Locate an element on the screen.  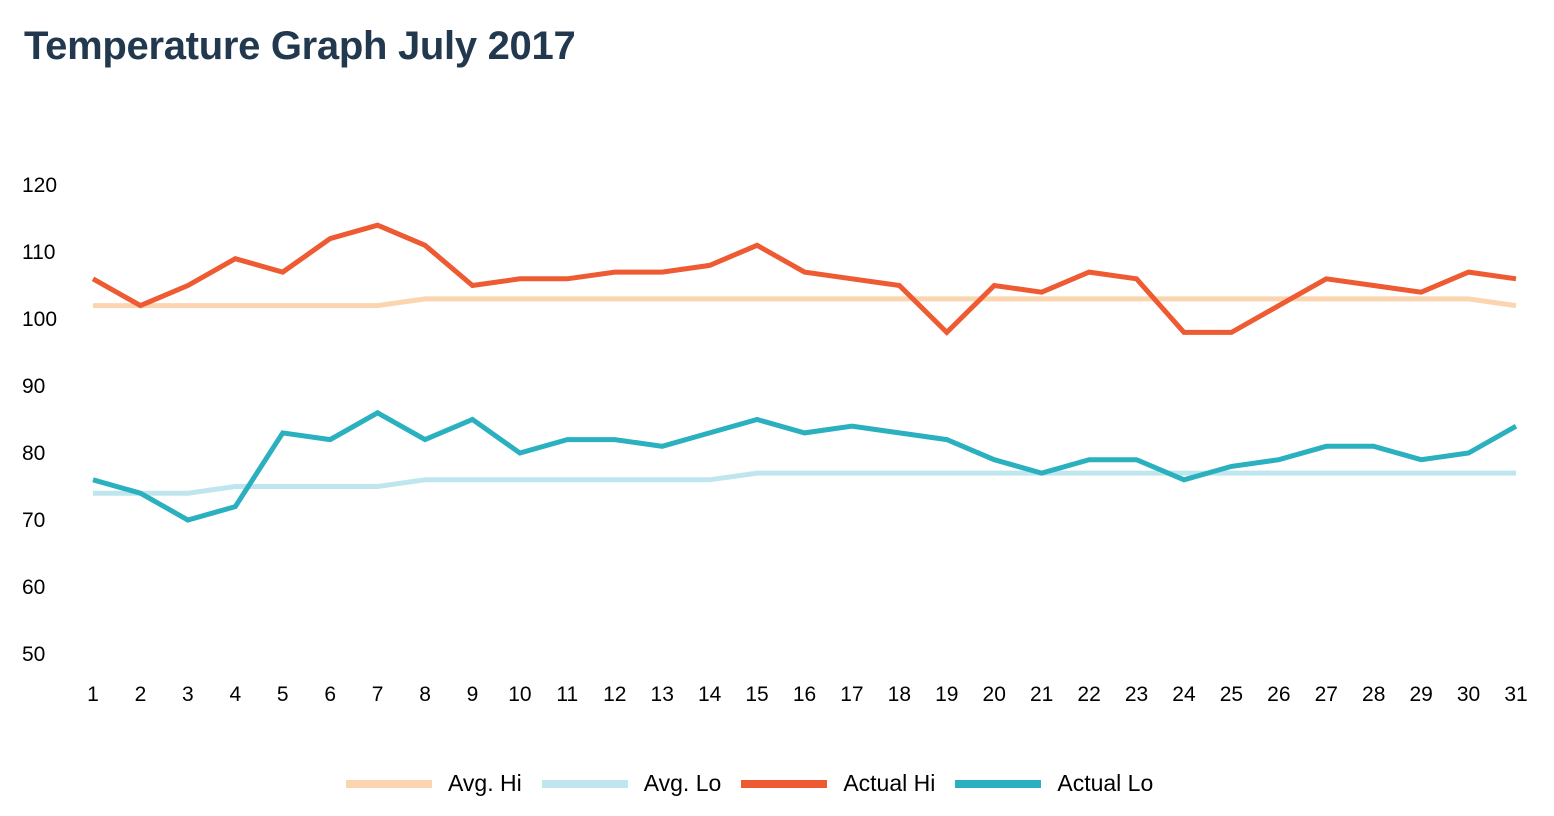
y-tick-label: 50 is located at coordinates (33, 654).